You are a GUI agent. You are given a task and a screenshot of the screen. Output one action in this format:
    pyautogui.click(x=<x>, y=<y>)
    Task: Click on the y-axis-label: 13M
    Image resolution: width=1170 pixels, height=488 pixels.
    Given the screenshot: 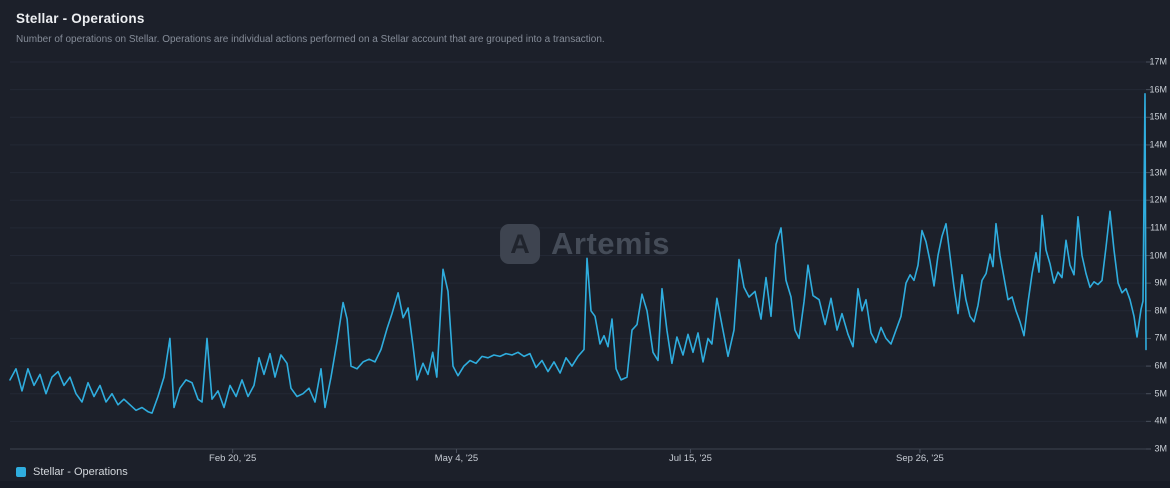 What is the action you would take?
    pyautogui.click(x=1158, y=172)
    